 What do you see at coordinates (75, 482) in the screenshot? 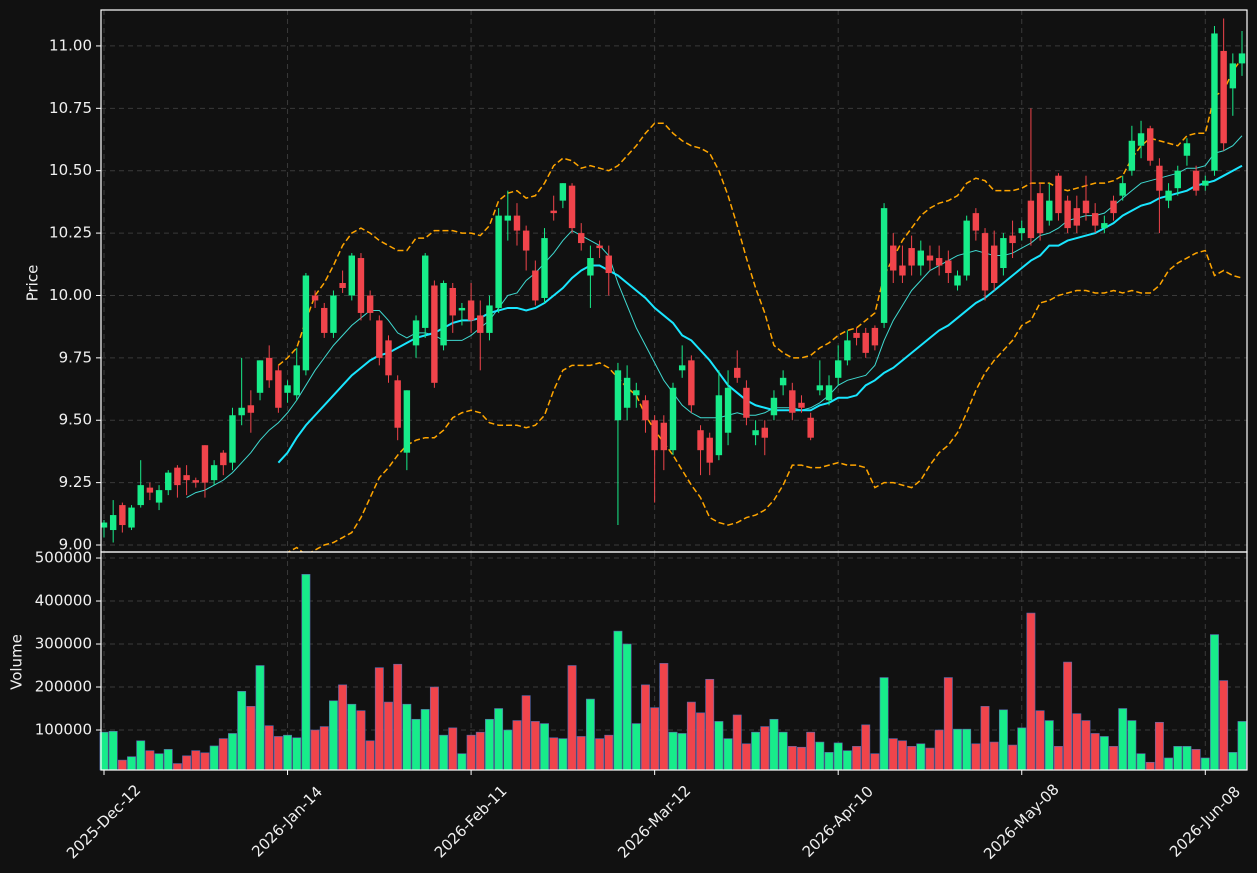
I see `y-tick-label: 9.25` at bounding box center [75, 482].